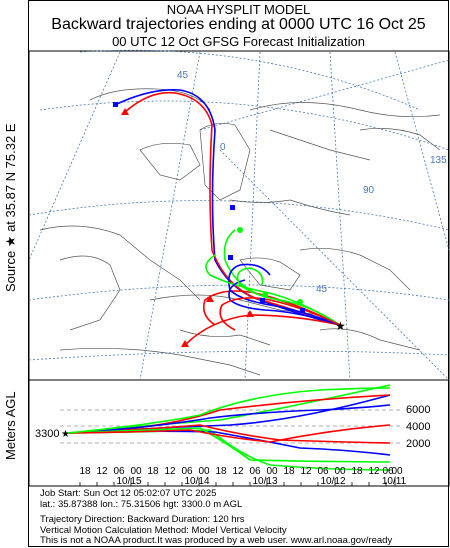 The image size is (450, 548). I want to click on source-star-icon: ★, so click(340, 326).